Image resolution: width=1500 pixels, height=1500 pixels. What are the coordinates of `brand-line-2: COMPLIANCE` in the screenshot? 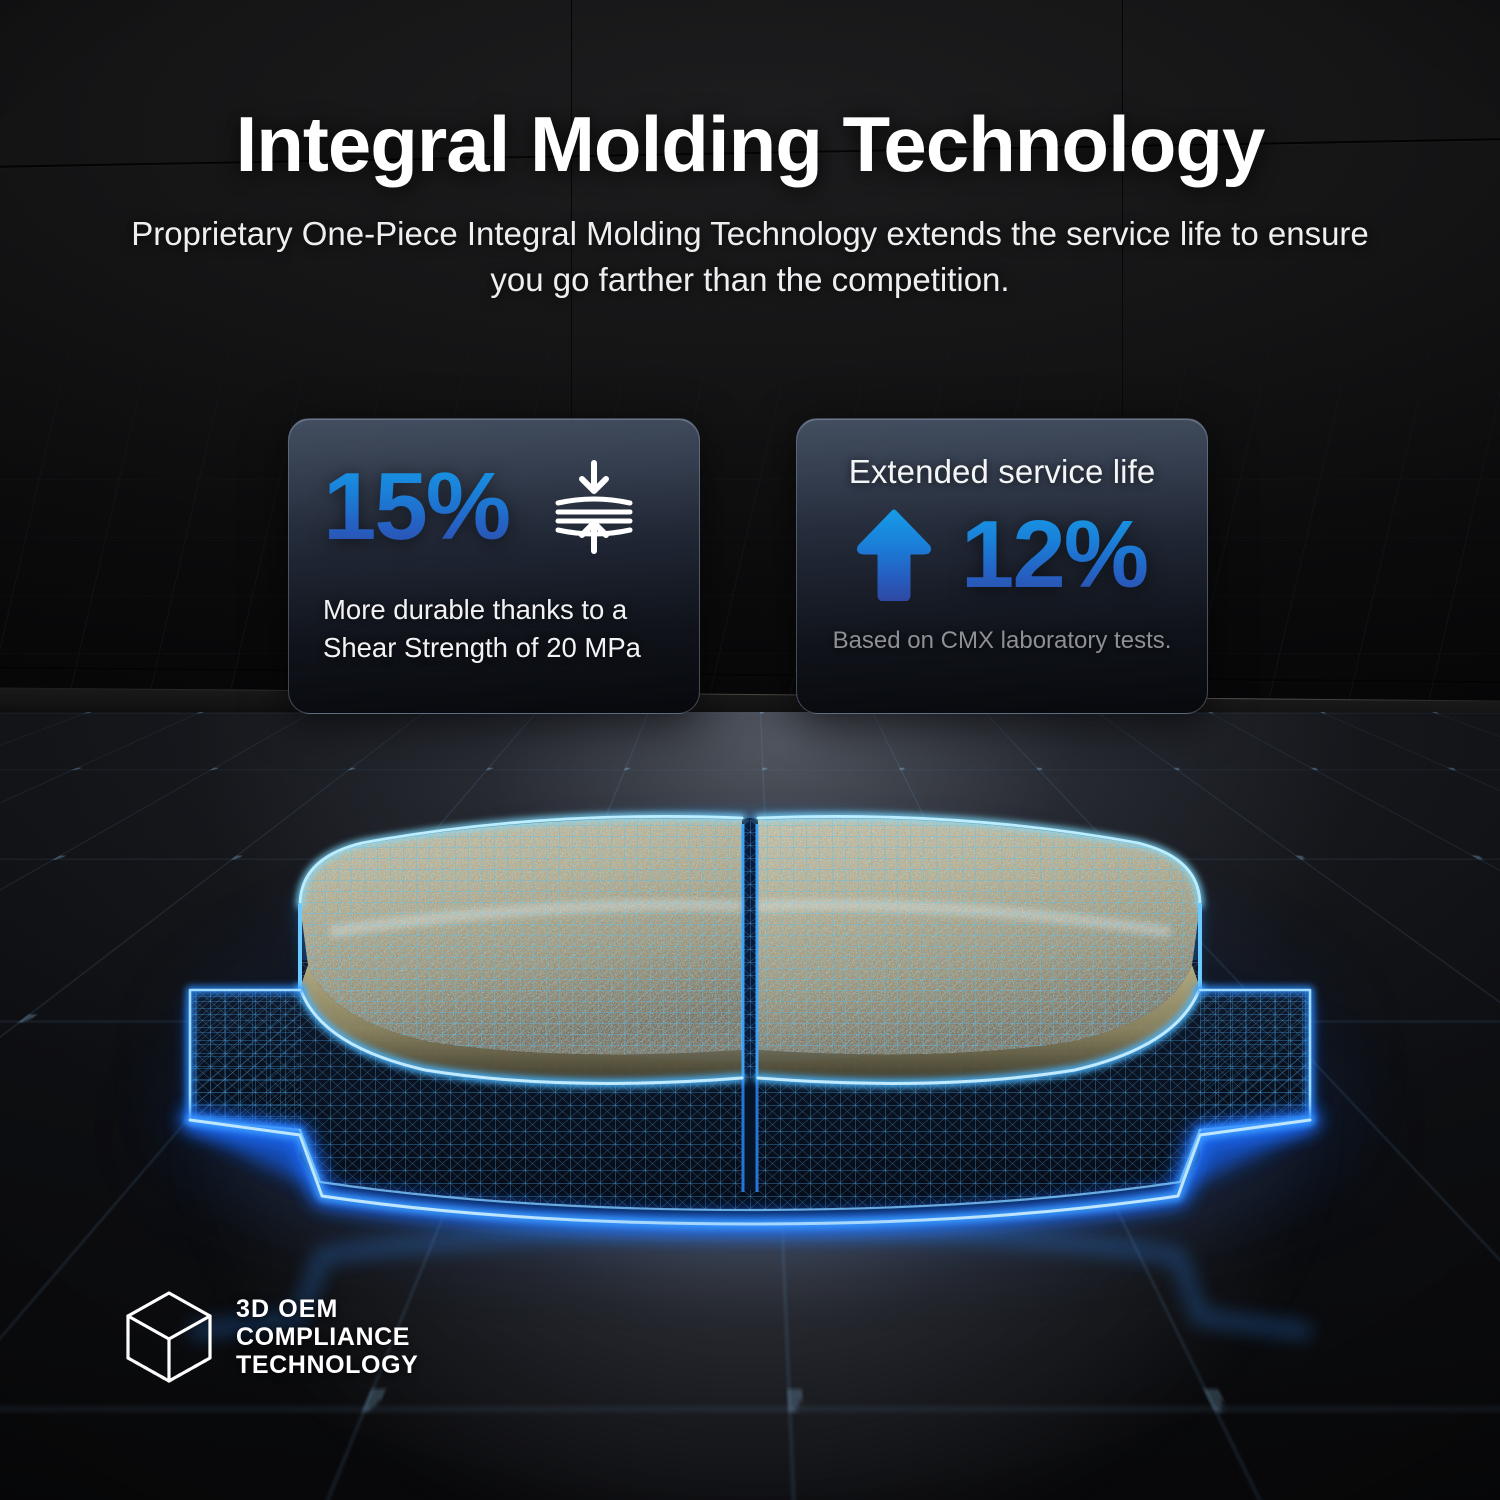 It's located at (323, 1337).